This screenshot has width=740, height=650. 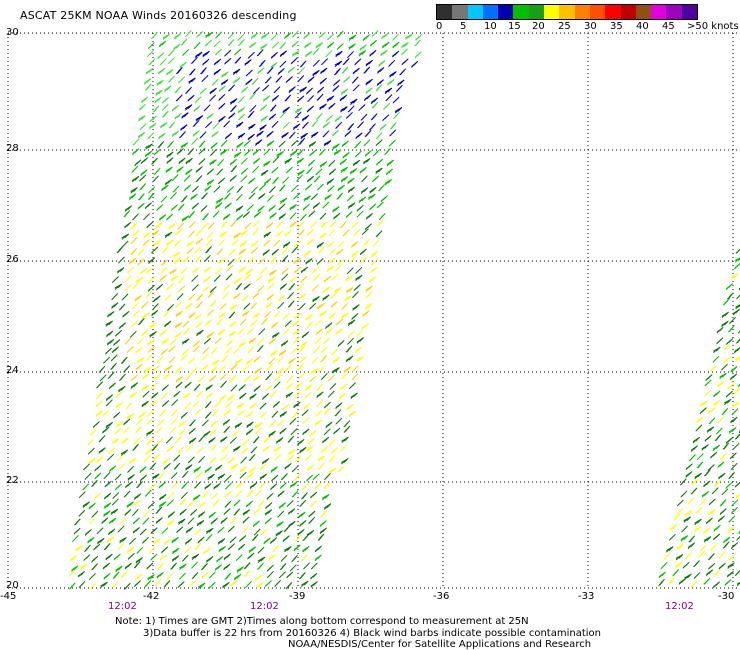 I want to click on longitude-label: -42, so click(x=151, y=596).